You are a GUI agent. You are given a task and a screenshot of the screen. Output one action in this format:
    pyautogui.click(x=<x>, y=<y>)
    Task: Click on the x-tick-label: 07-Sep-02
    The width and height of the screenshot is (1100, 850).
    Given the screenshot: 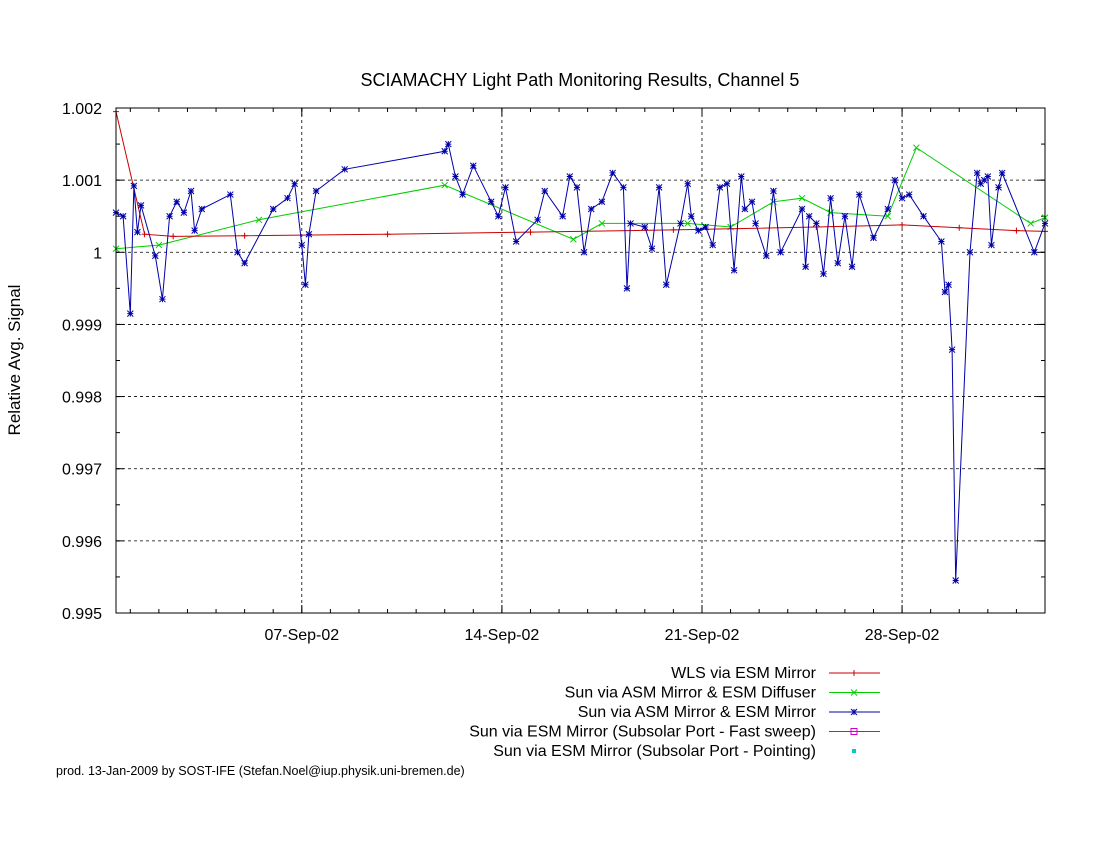 What is the action you would take?
    pyautogui.click(x=301, y=635)
    